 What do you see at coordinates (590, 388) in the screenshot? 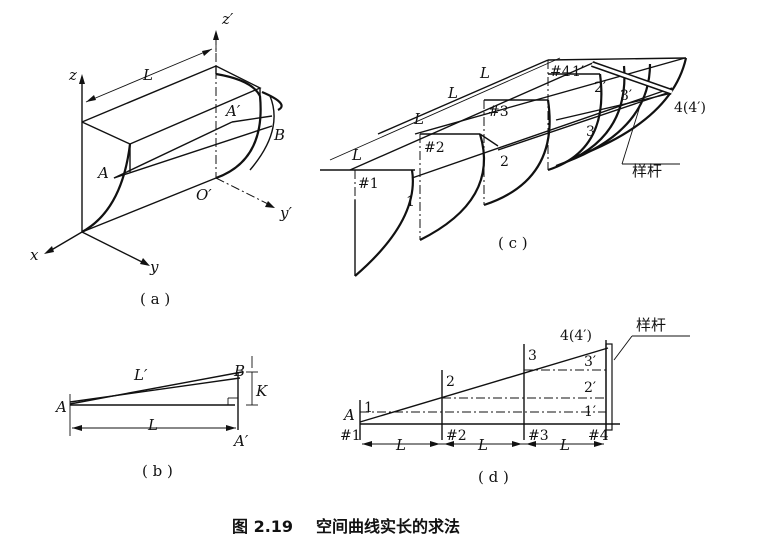
I see `d-label-2p: 2′` at bounding box center [590, 388].